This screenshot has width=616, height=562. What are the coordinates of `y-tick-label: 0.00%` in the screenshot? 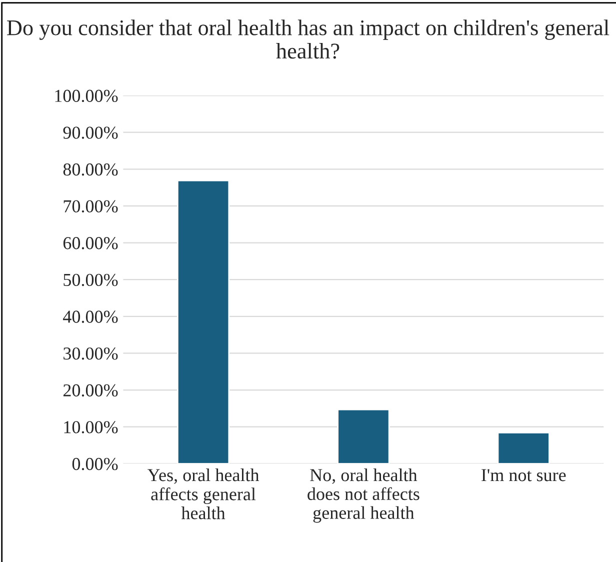 It's located at (95, 464).